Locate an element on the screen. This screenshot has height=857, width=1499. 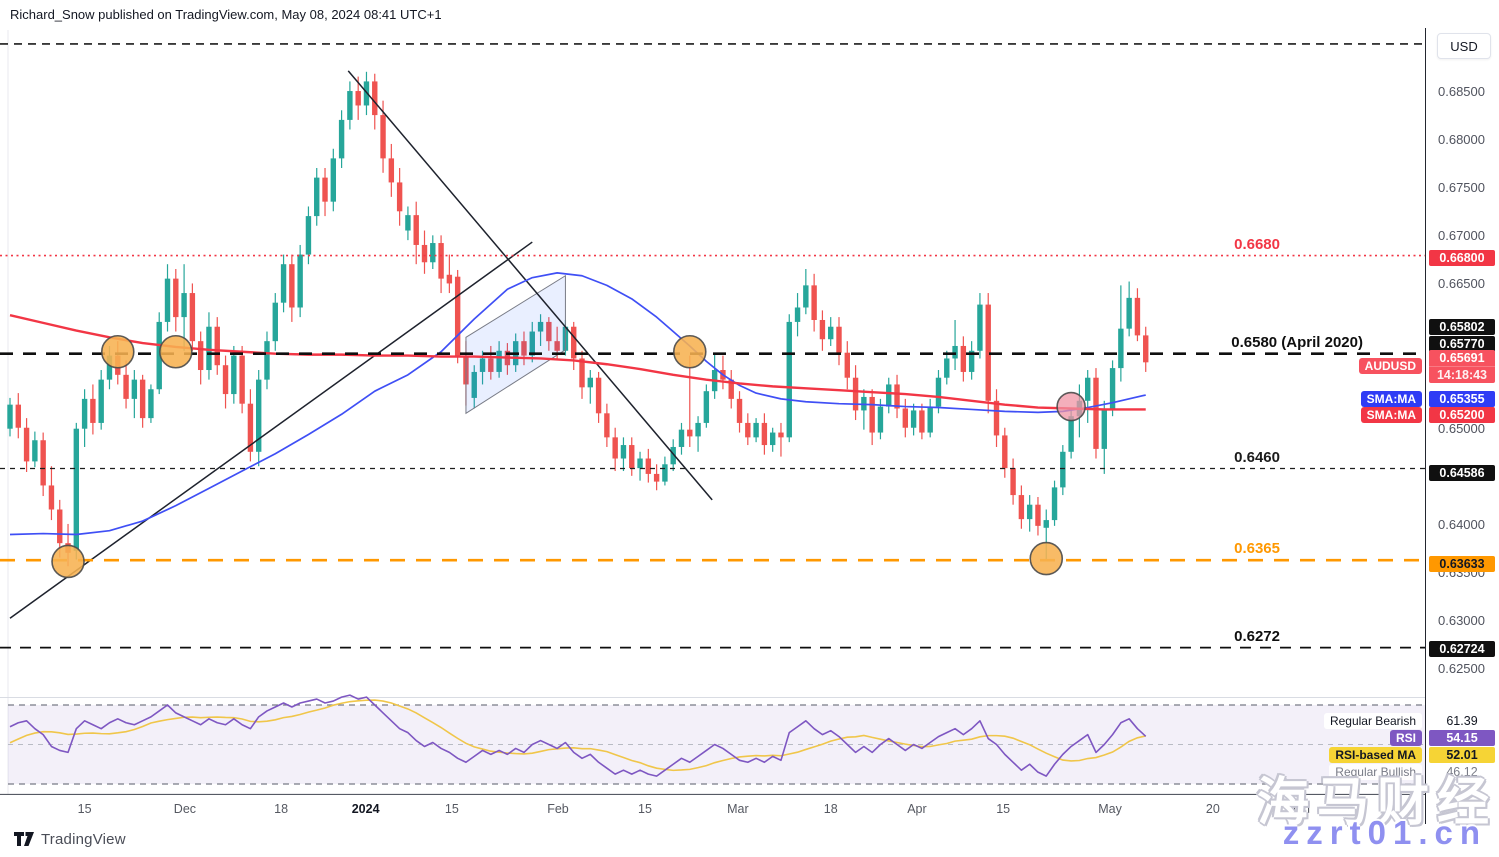
time-tick-label: Apr is located at coordinates (917, 809).